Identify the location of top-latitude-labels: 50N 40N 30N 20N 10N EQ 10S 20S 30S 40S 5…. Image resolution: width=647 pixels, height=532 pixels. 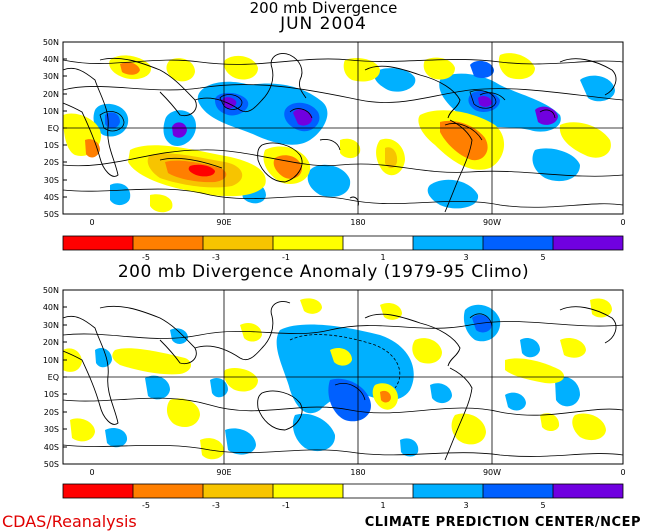
(51, 128).